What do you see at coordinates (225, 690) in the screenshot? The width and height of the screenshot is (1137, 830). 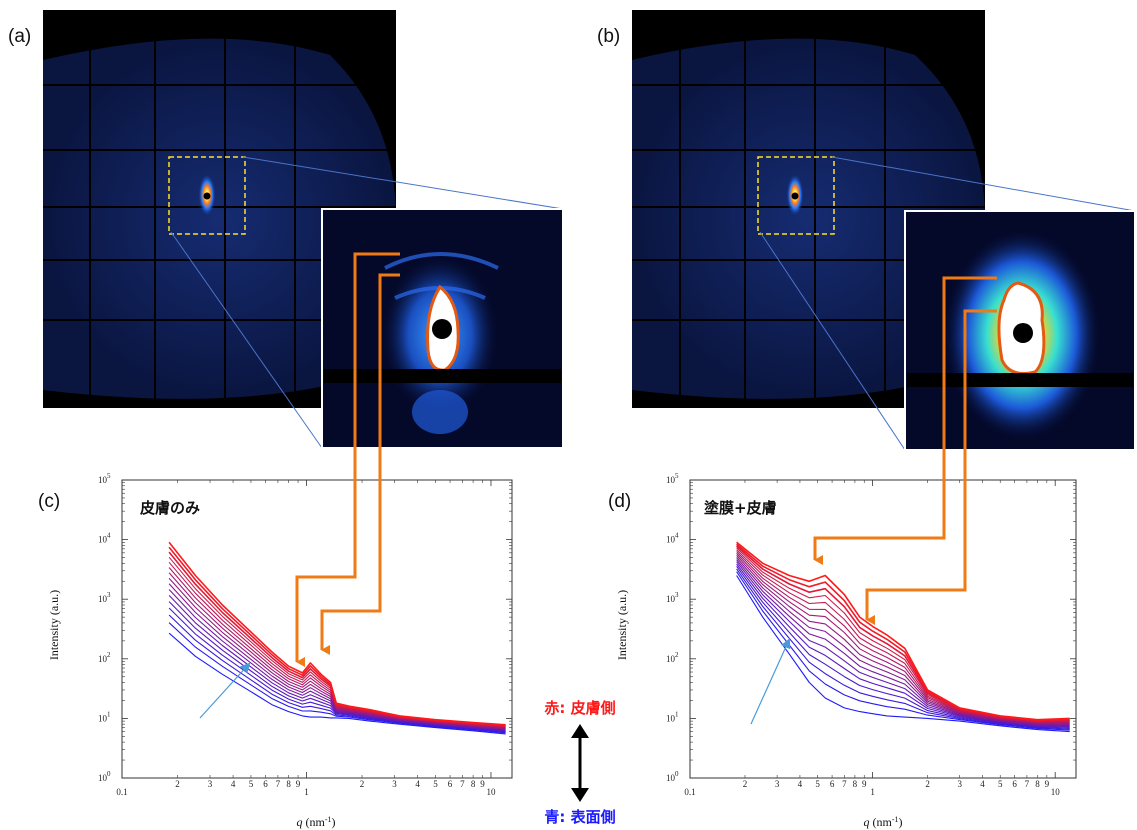 I see `trend-arrow-c` at bounding box center [225, 690].